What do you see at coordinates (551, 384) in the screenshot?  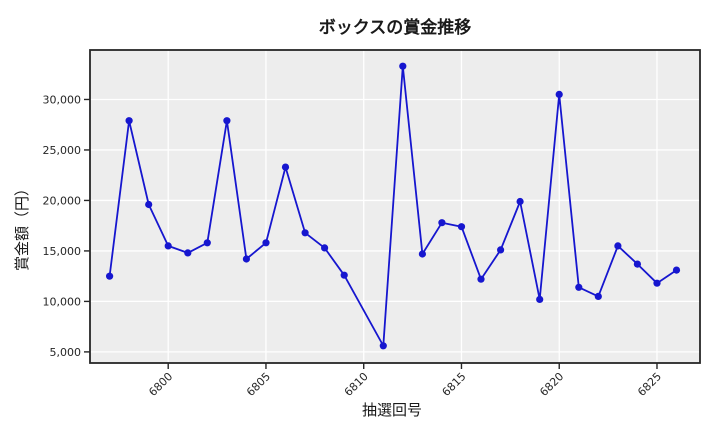 I see `x-tick-label: 6820` at bounding box center [551, 384].